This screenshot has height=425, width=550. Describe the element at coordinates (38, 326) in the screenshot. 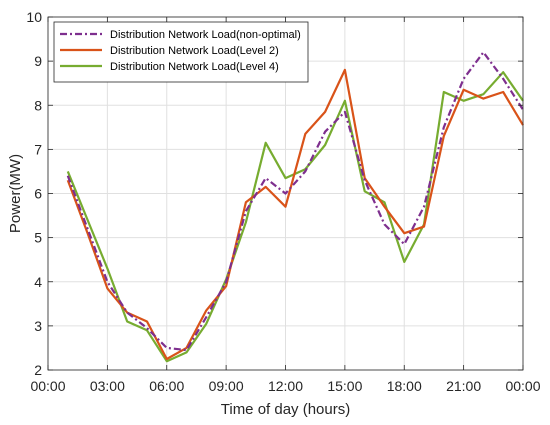

I see `y-tick-label: 3` at that location.